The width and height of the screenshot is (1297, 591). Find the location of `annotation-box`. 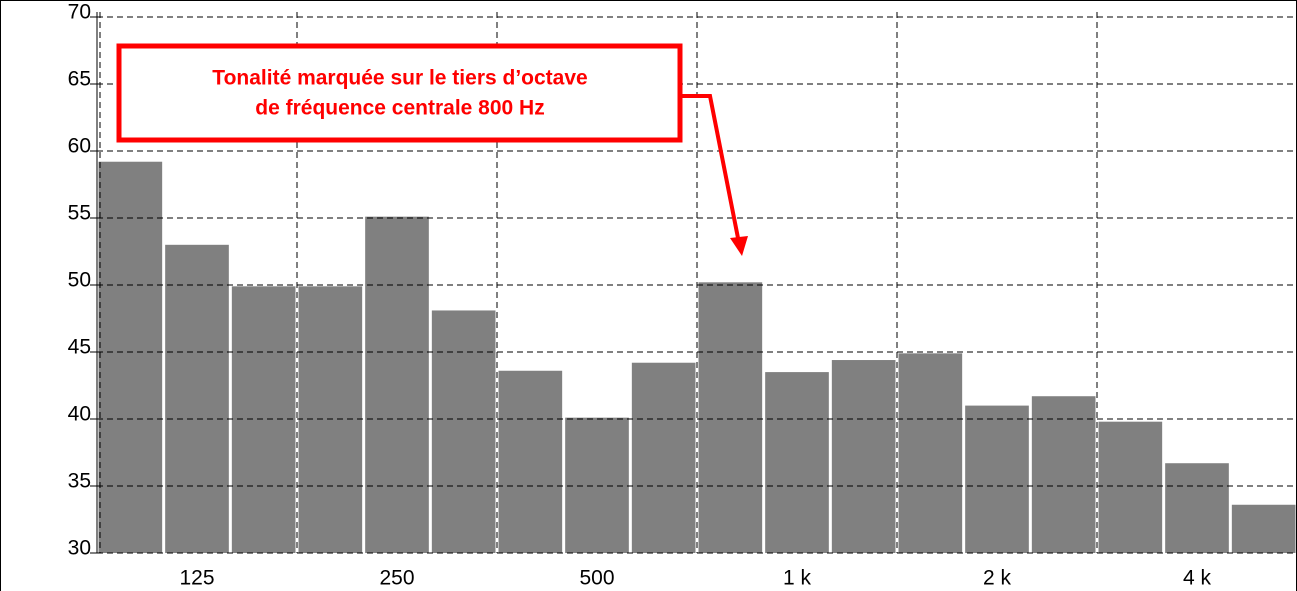

annotation-box is located at coordinates (399, 93).